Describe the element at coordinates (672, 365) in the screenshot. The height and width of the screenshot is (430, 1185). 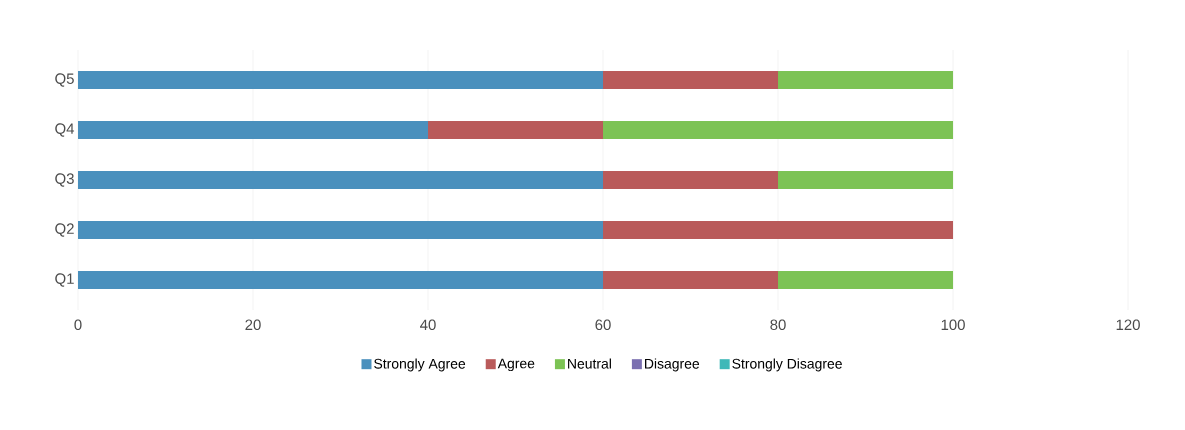
I see `legend-label: Disagree` at that location.